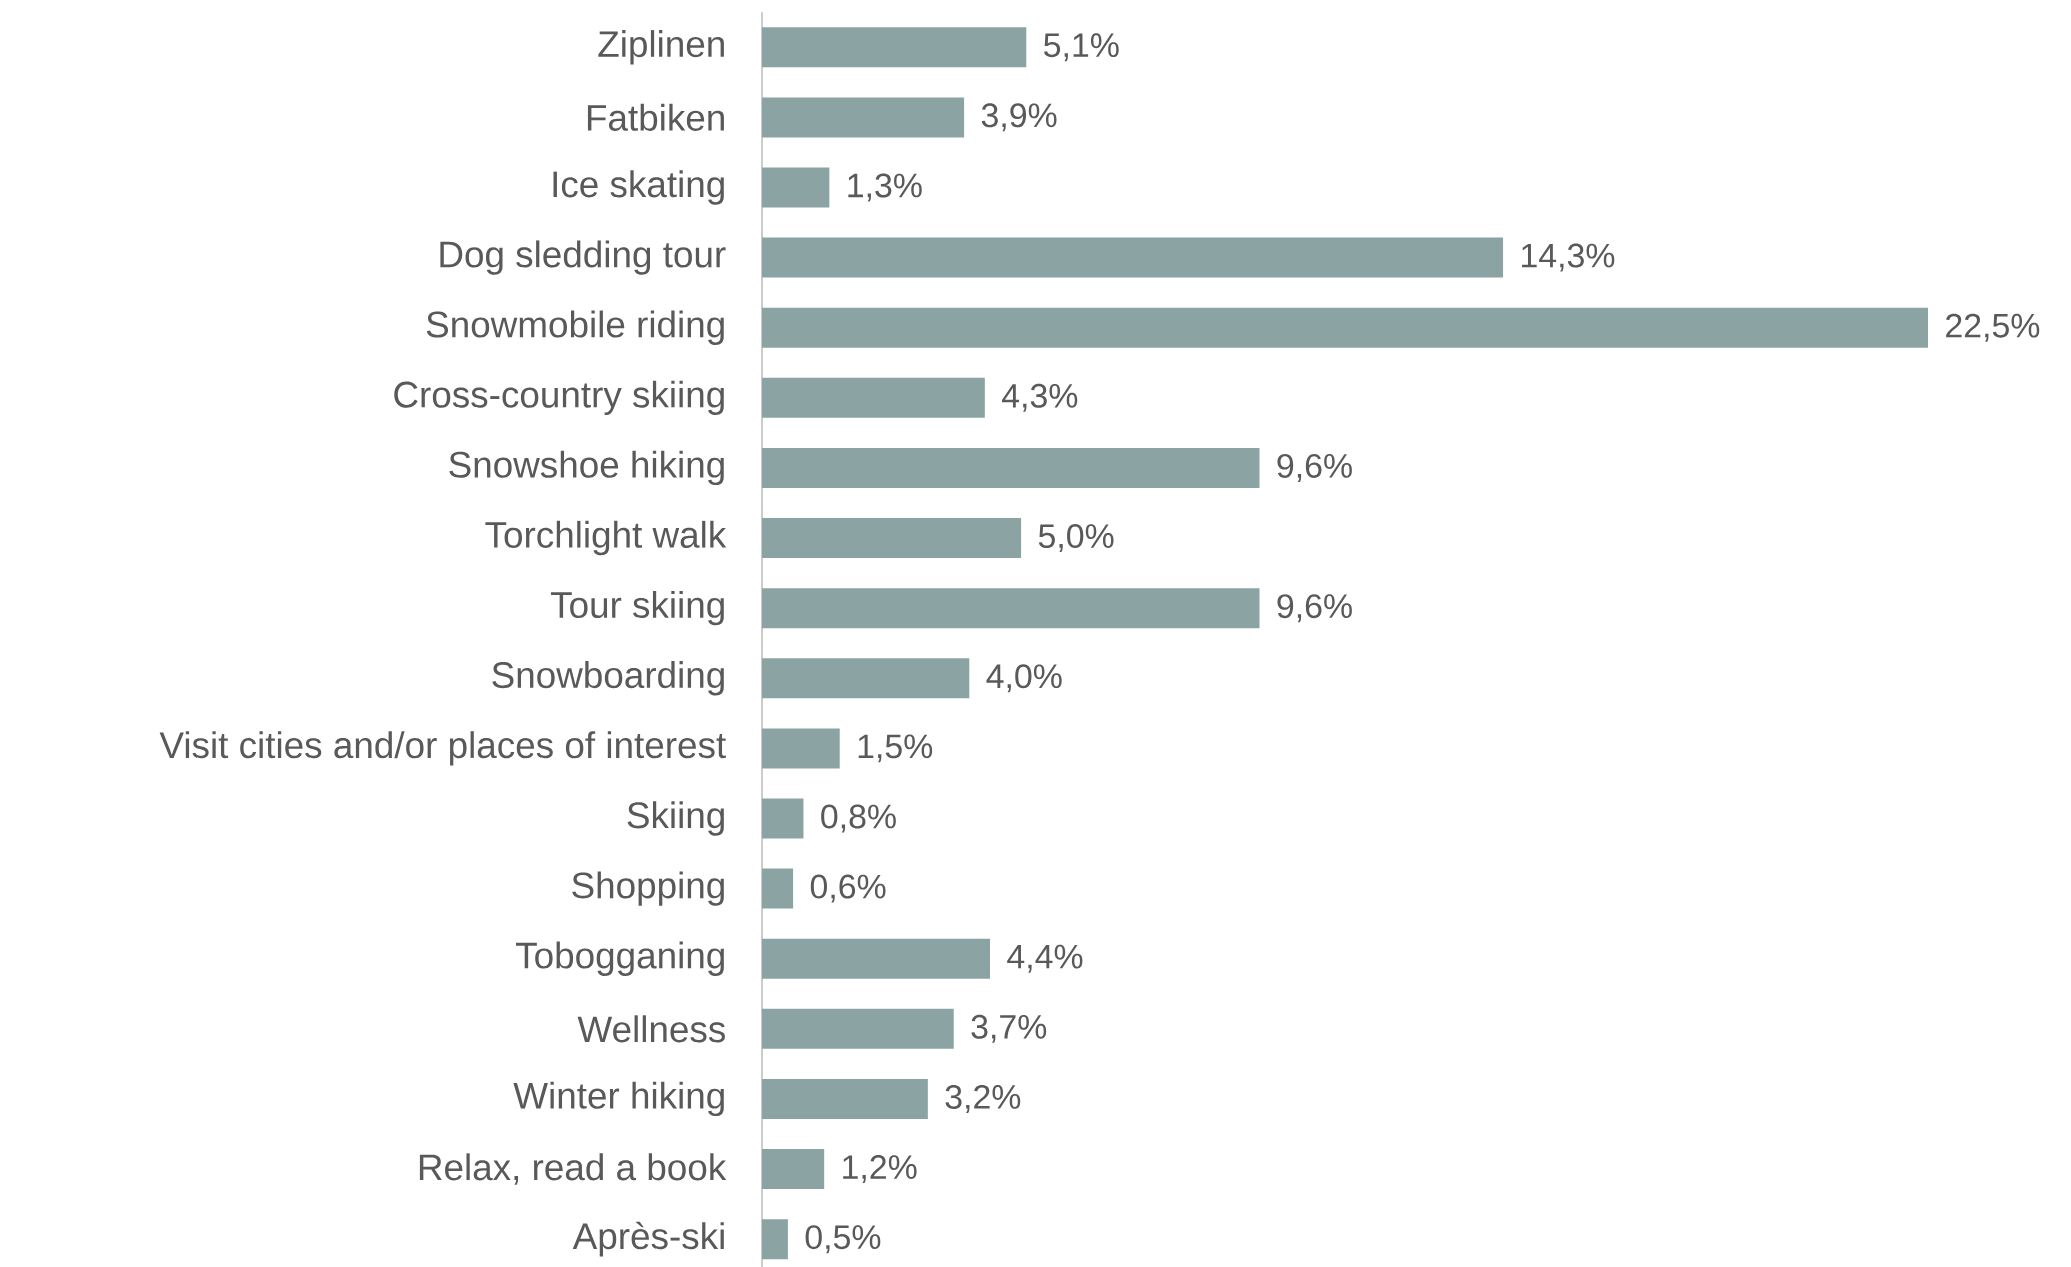 This screenshot has height=1267, width=2071. I want to click on y-tick-label: Shopping, so click(648, 888).